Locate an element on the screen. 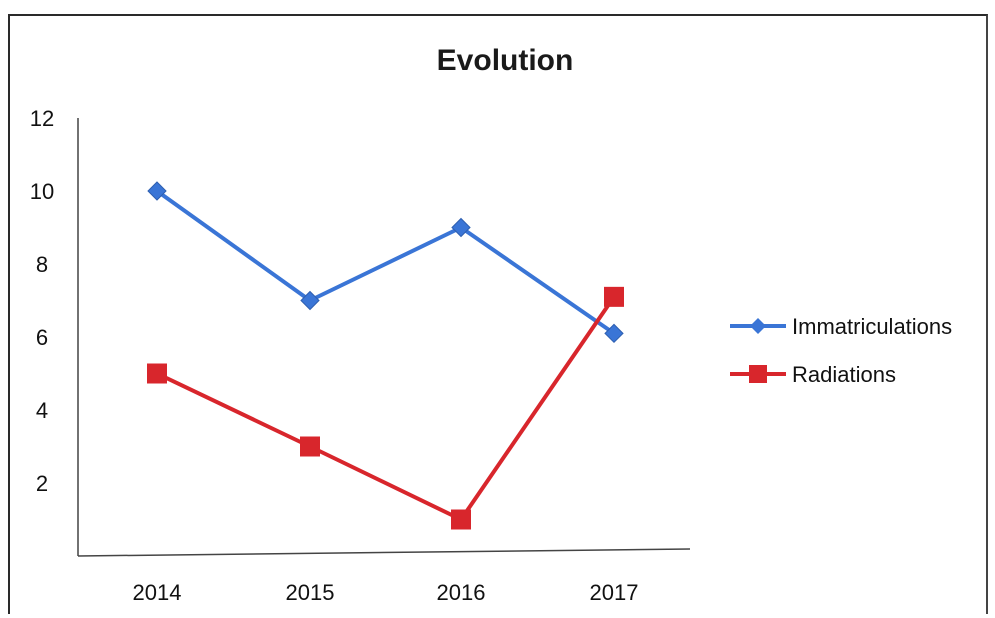 The image size is (995, 618). y-tick-labels: 2 4 6 8 10 12 is located at coordinates (42, 301).